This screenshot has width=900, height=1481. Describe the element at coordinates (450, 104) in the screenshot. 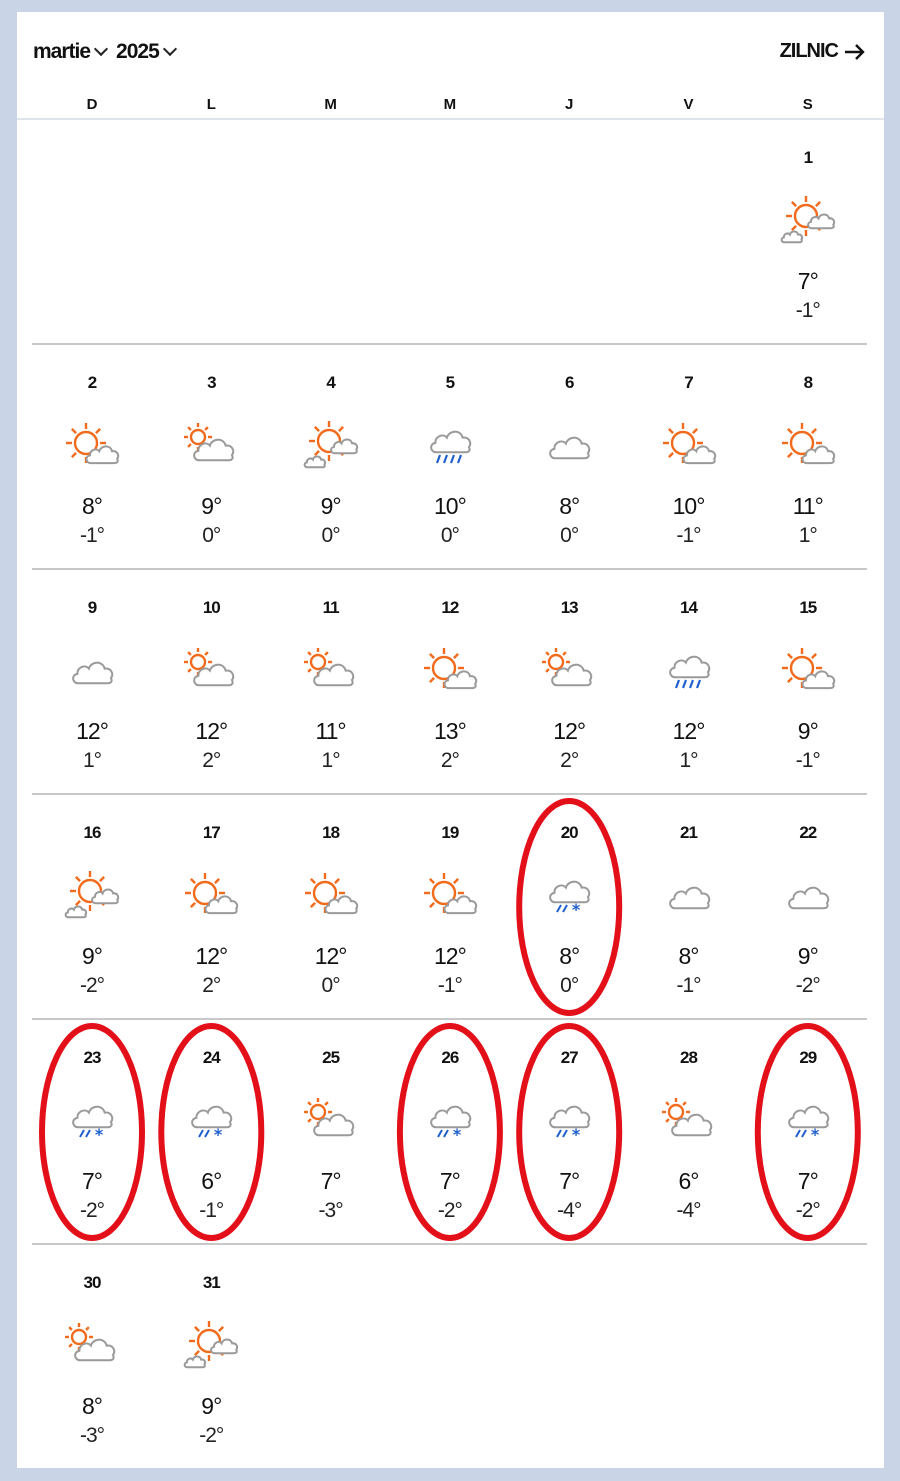

I see `weekday-header: M` at that location.